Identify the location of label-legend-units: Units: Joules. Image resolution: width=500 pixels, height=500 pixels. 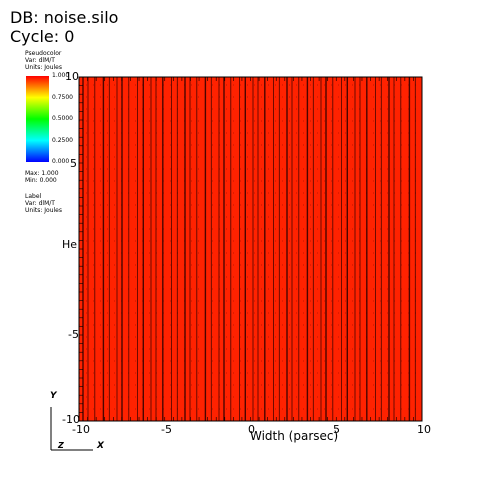
(43, 210).